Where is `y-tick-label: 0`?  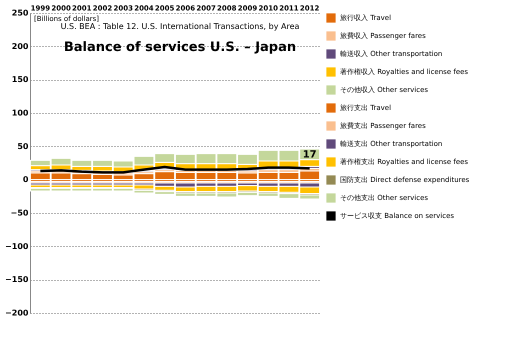
y-tick-label: 0 is located at coordinates (25, 179).